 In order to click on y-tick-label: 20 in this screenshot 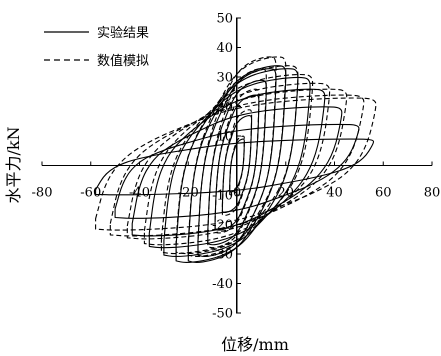, I will do `click(224, 107)`.